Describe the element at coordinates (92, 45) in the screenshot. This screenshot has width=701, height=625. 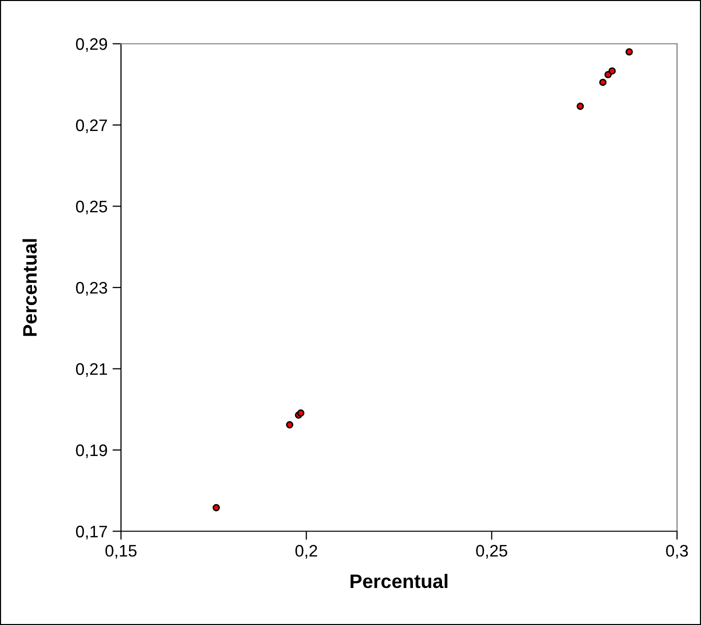
I see `y-tick-label: 0,29` at that location.